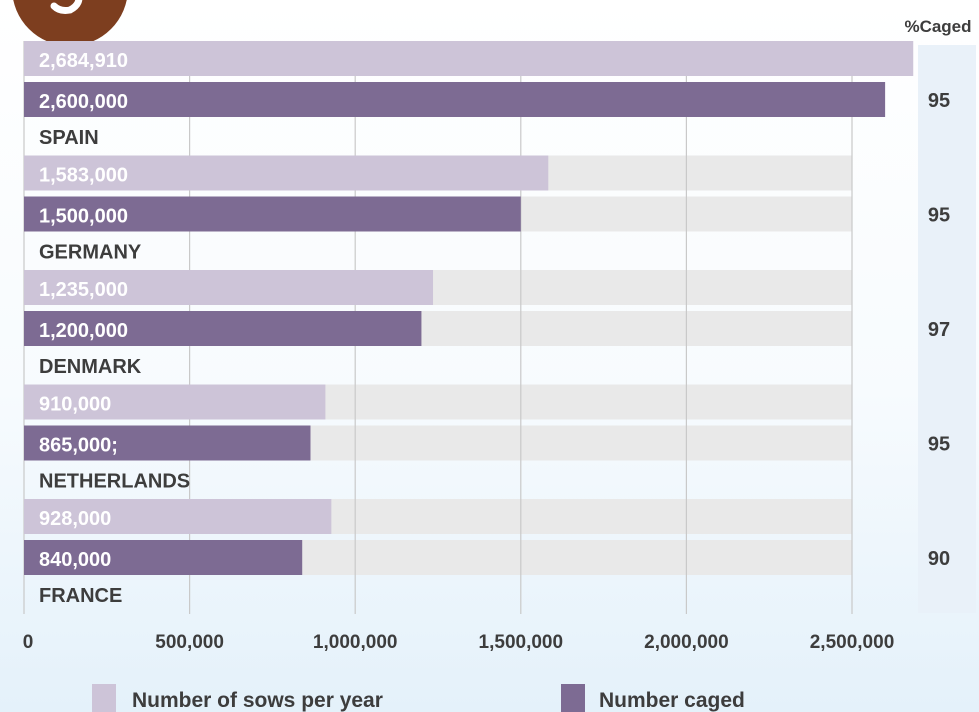 The height and width of the screenshot is (712, 979). What do you see at coordinates (80, 596) in the screenshot?
I see `country-label: FRANCE` at bounding box center [80, 596].